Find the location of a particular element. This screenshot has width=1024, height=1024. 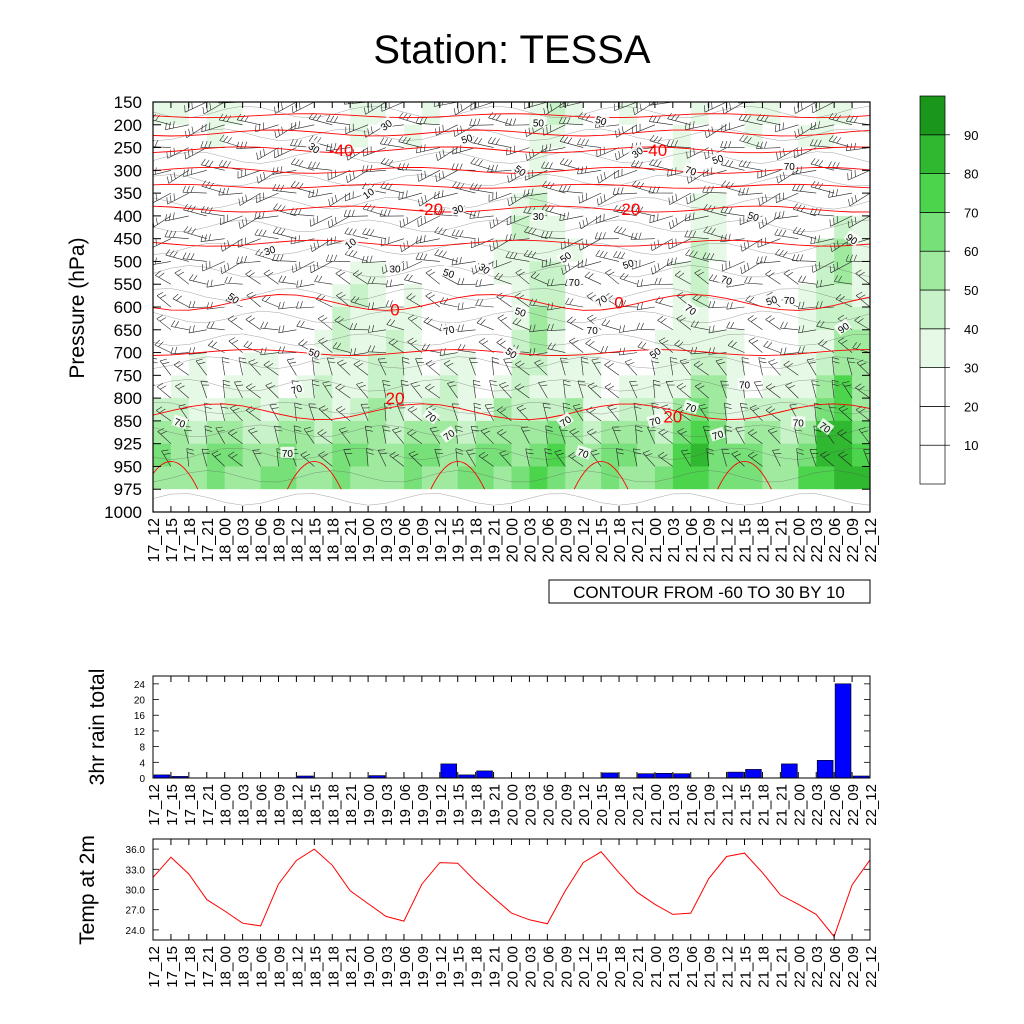

time-tick-label: 20_18 is located at coordinates (620, 540).